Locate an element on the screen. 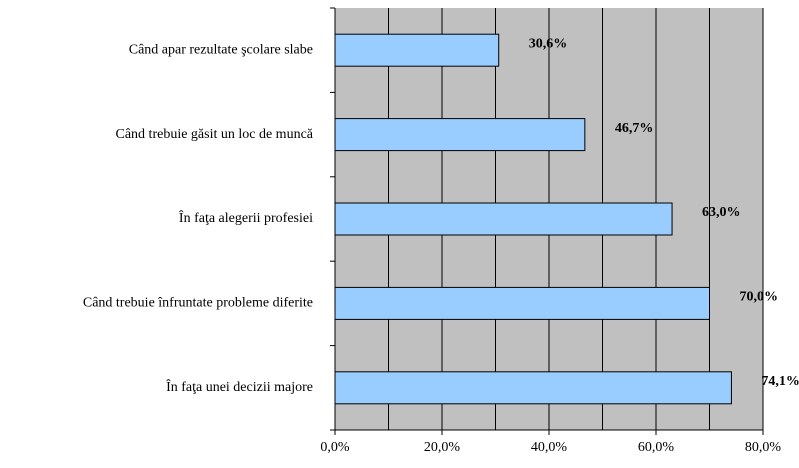 This screenshot has width=799, height=468. value-label: 46,7% is located at coordinates (634, 128).